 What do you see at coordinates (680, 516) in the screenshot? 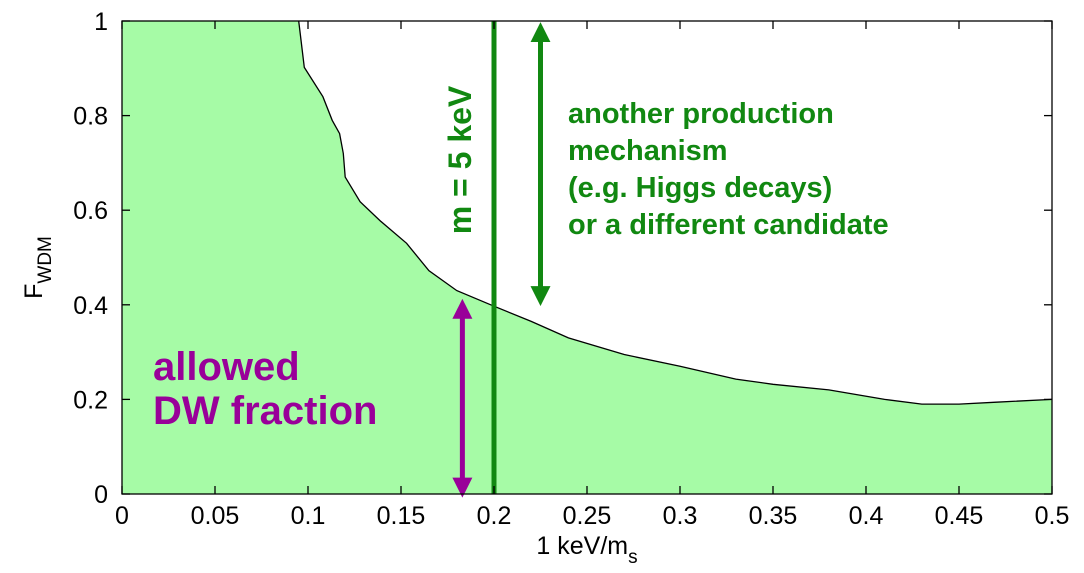
I see `x-tick-label: 0.3` at bounding box center [680, 516].